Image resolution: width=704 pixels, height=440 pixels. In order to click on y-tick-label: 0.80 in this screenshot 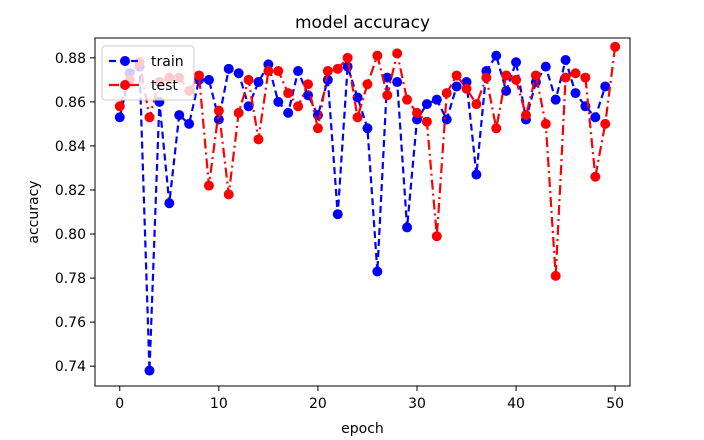, I will do `click(70, 235)`.